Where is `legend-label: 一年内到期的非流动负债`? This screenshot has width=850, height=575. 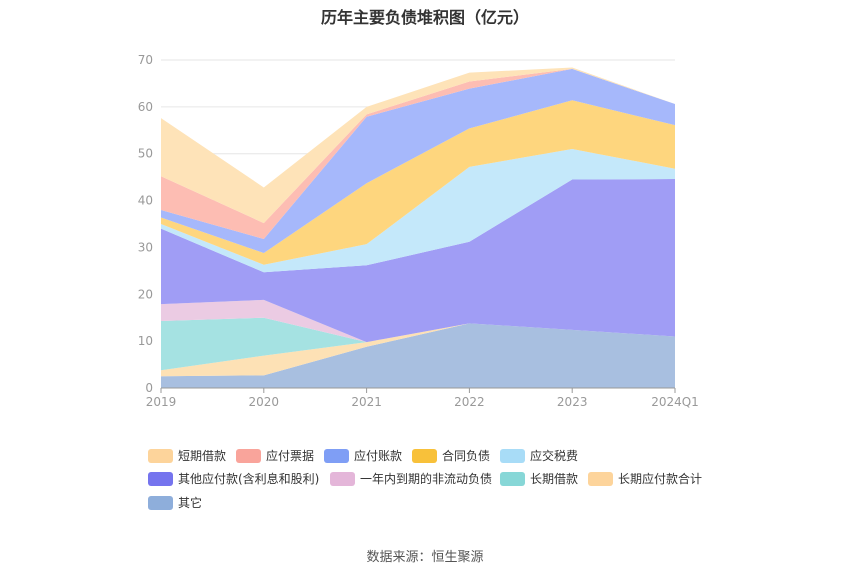
legend-label: 一年内到期的非流动负债 is located at coordinates (426, 479).